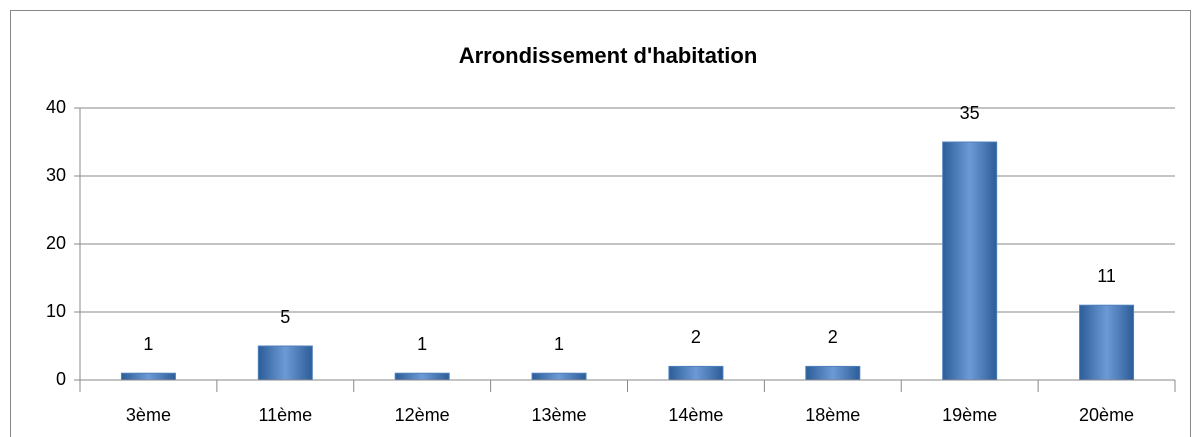  Describe the element at coordinates (285, 415) in the screenshot. I see `x-tick-label: 11ème` at that location.